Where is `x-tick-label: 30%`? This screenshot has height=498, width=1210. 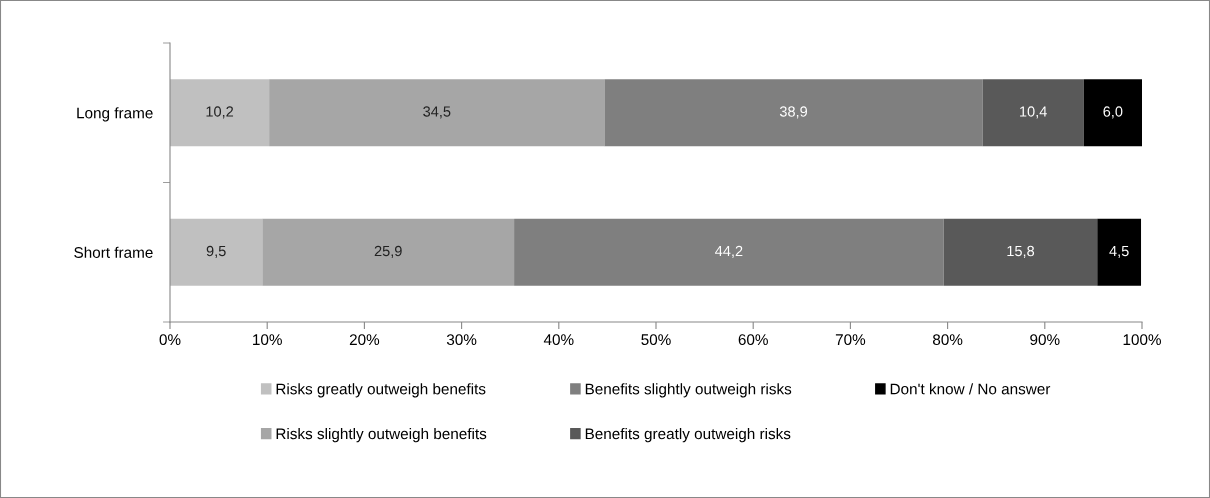 x-tick-label: 30% is located at coordinates (461, 340).